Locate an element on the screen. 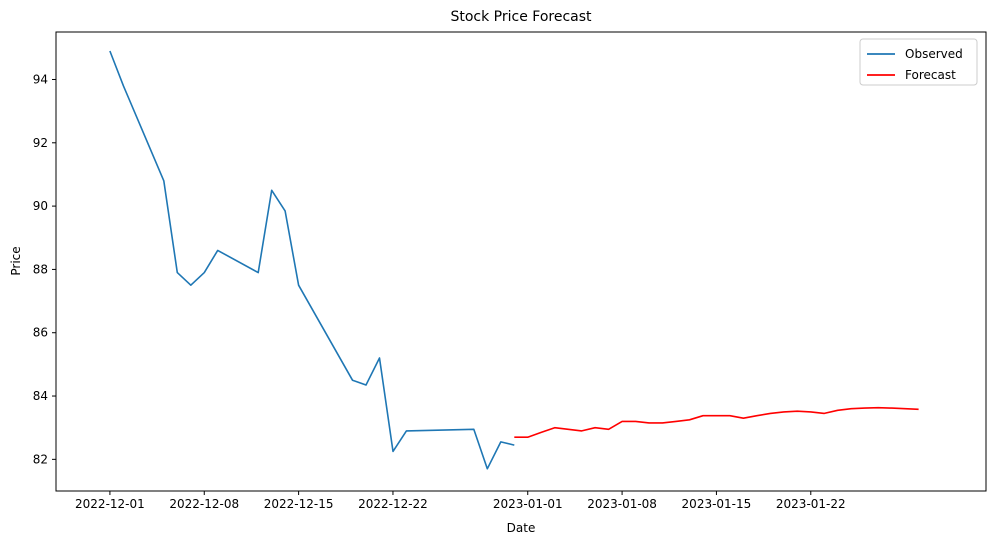  y-tick-label: 84 is located at coordinates (40, 396).